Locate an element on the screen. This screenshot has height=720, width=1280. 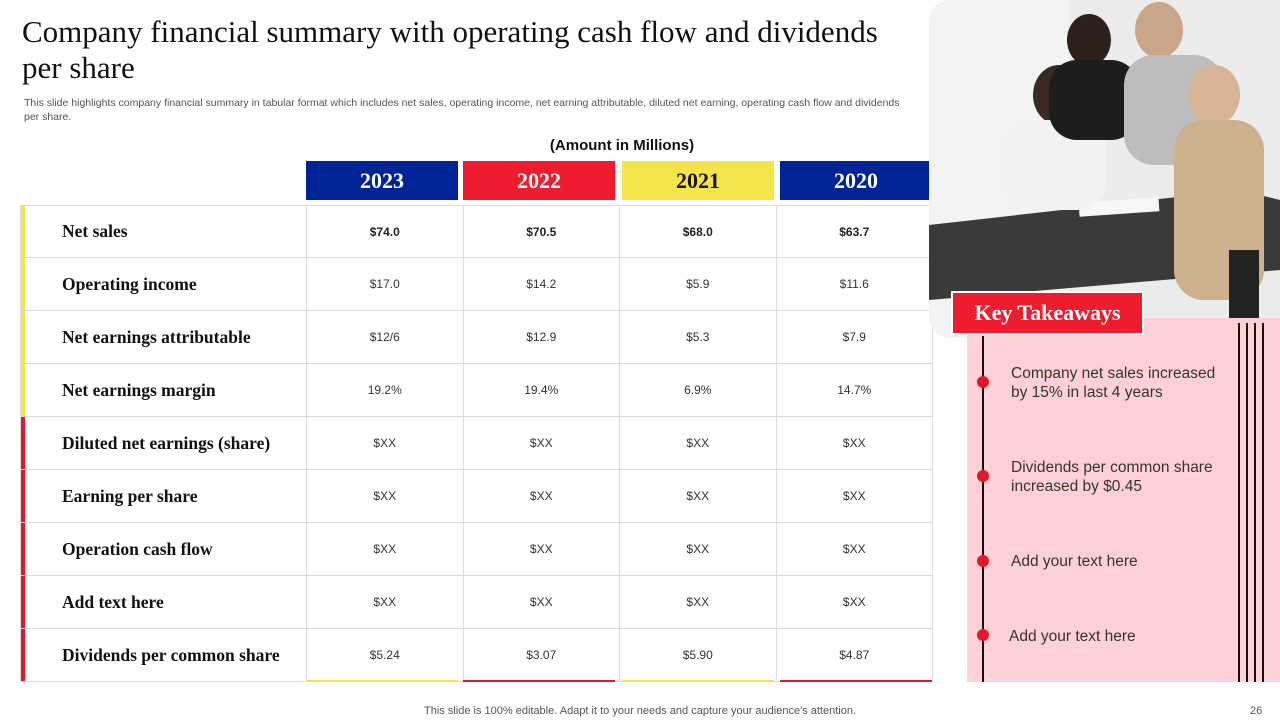
bottom-accent-2020 is located at coordinates (856, 681).